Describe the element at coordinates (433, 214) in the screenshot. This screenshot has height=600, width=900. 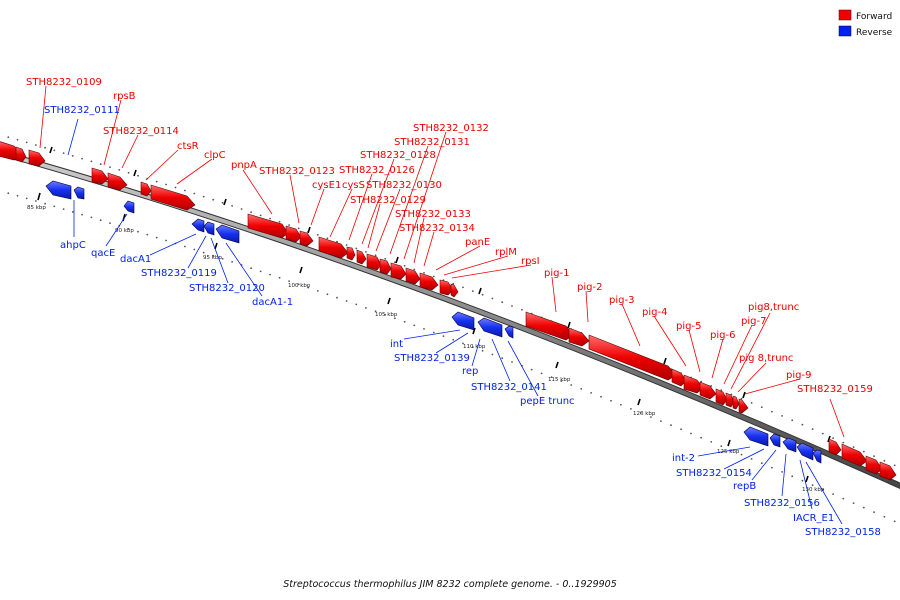
I see `gene-label-forward: STH8232_0133` at that location.